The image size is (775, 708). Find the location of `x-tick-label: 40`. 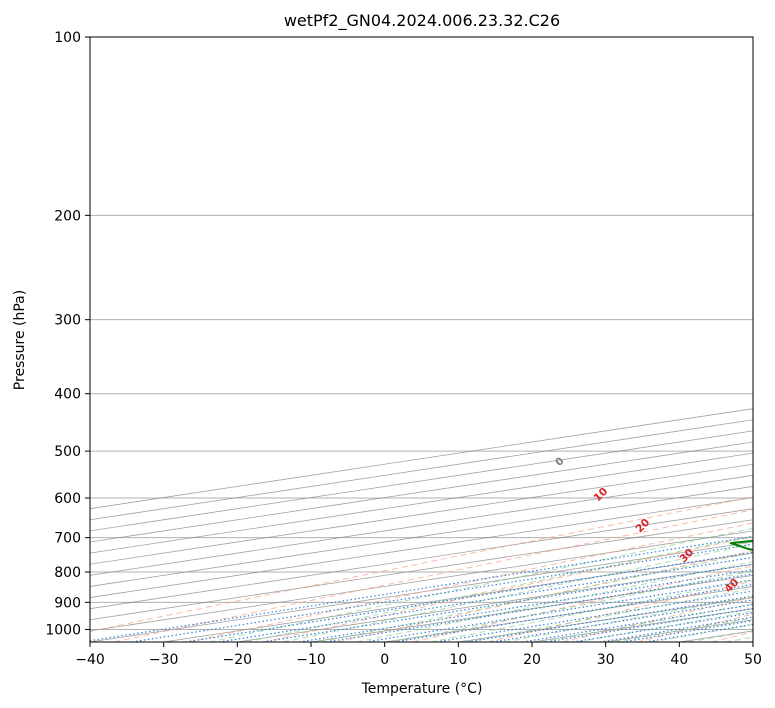

x-tick-label: 40 is located at coordinates (679, 660).